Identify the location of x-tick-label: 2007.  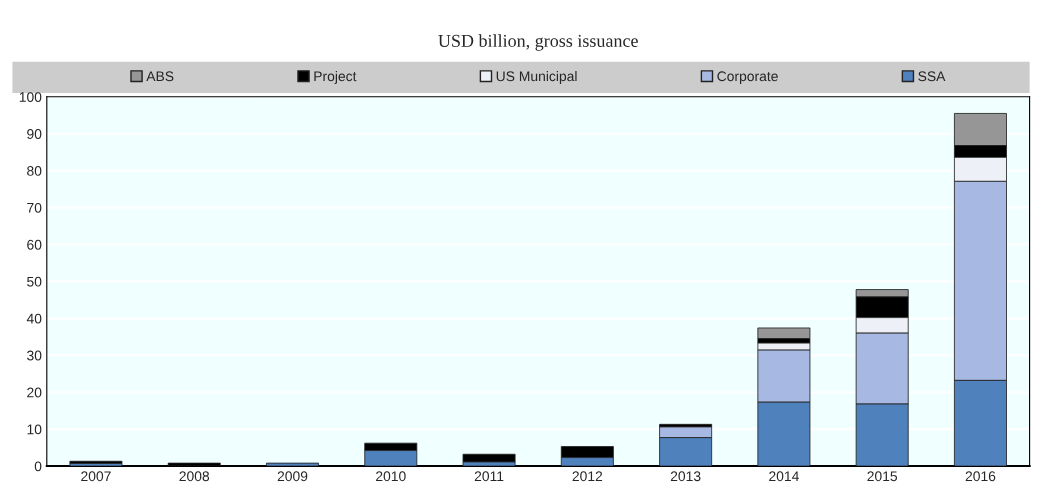
(96, 476).